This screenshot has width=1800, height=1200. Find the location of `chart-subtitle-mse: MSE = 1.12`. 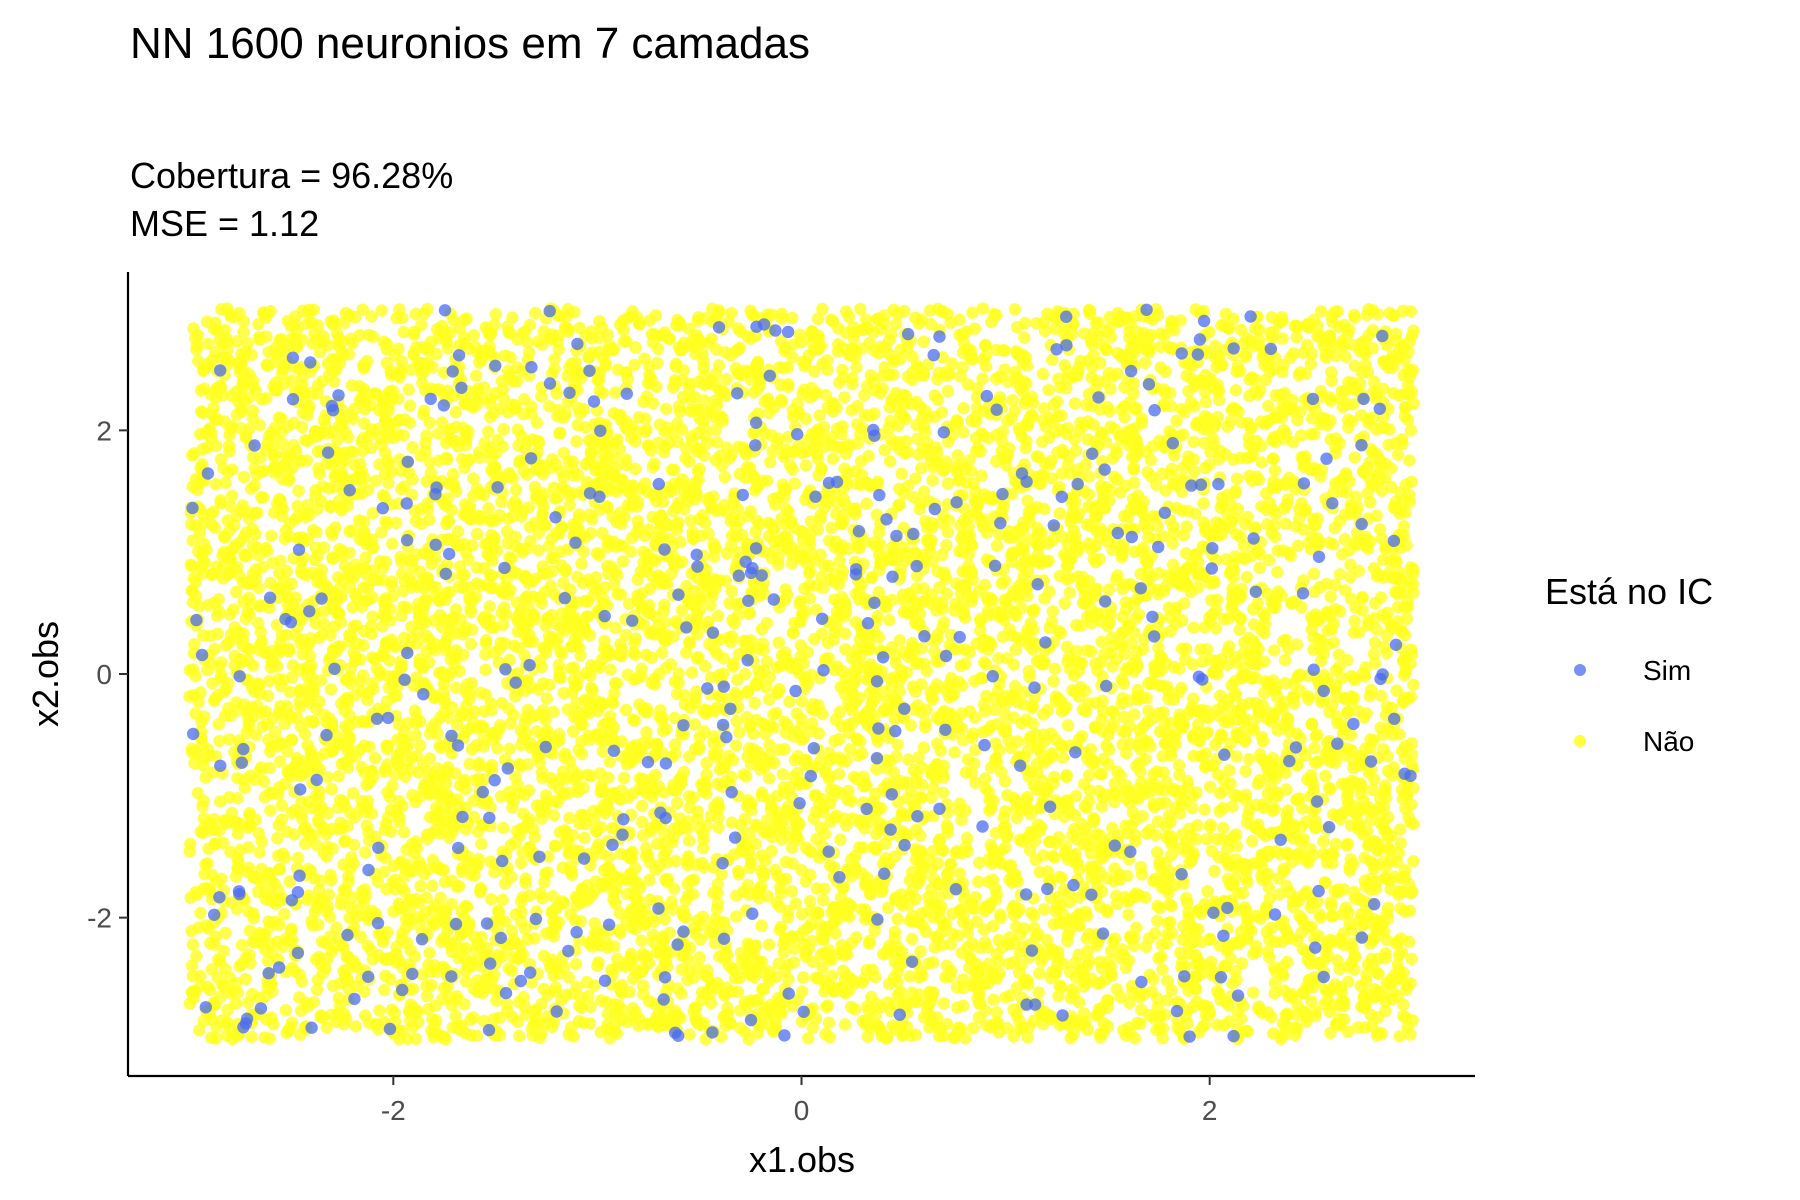

chart-subtitle-mse: MSE = 1.12 is located at coordinates (224, 223).